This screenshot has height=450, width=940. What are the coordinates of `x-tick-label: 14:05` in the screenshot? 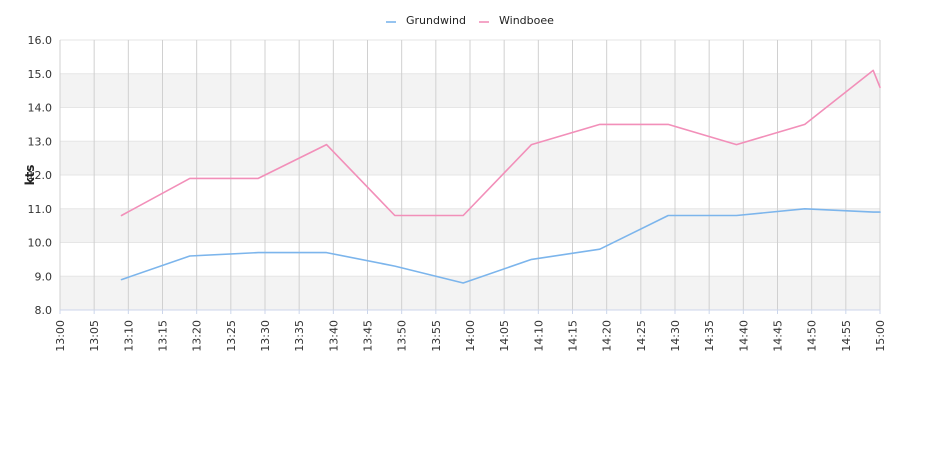 It's located at (504, 336).